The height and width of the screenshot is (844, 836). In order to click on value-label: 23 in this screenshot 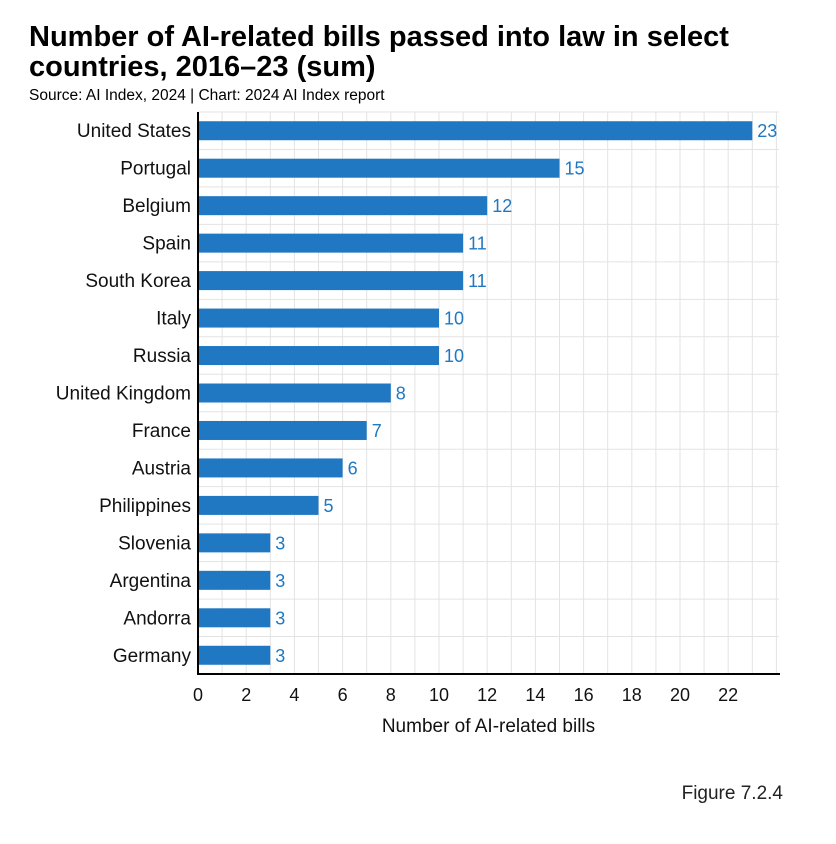, I will do `click(767, 131)`.